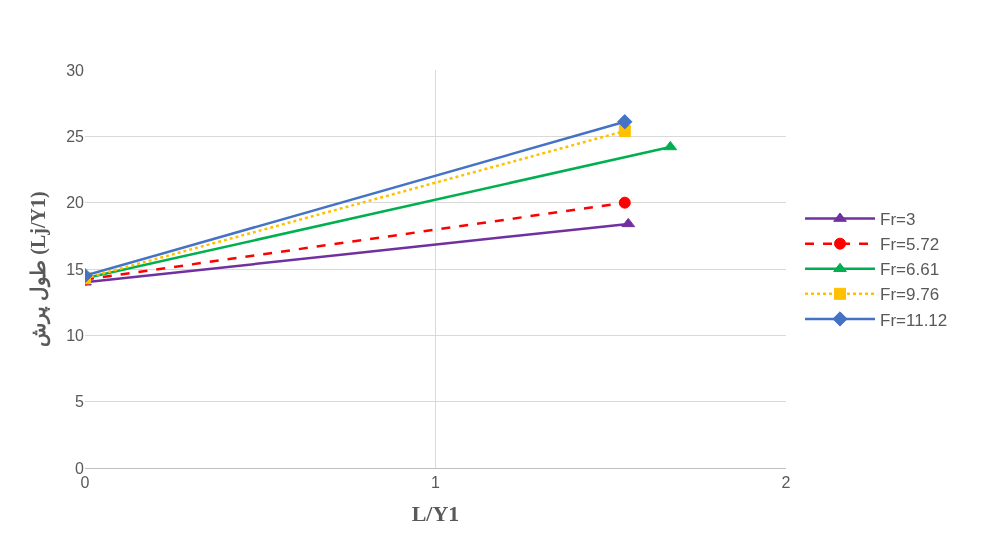 Image resolution: width=1006 pixels, height=543 pixels. Describe the element at coordinates (914, 320) in the screenshot. I see `legend-label: Fr=11.12` at that location.